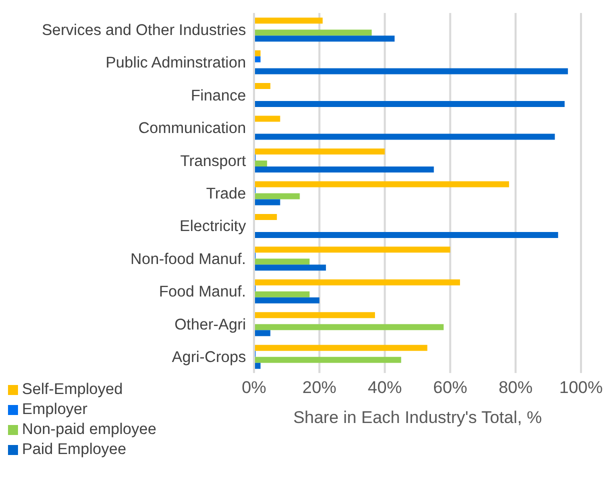 The width and height of the screenshot is (603, 483). I want to click on legend-label: Self-Employed, so click(72, 389).